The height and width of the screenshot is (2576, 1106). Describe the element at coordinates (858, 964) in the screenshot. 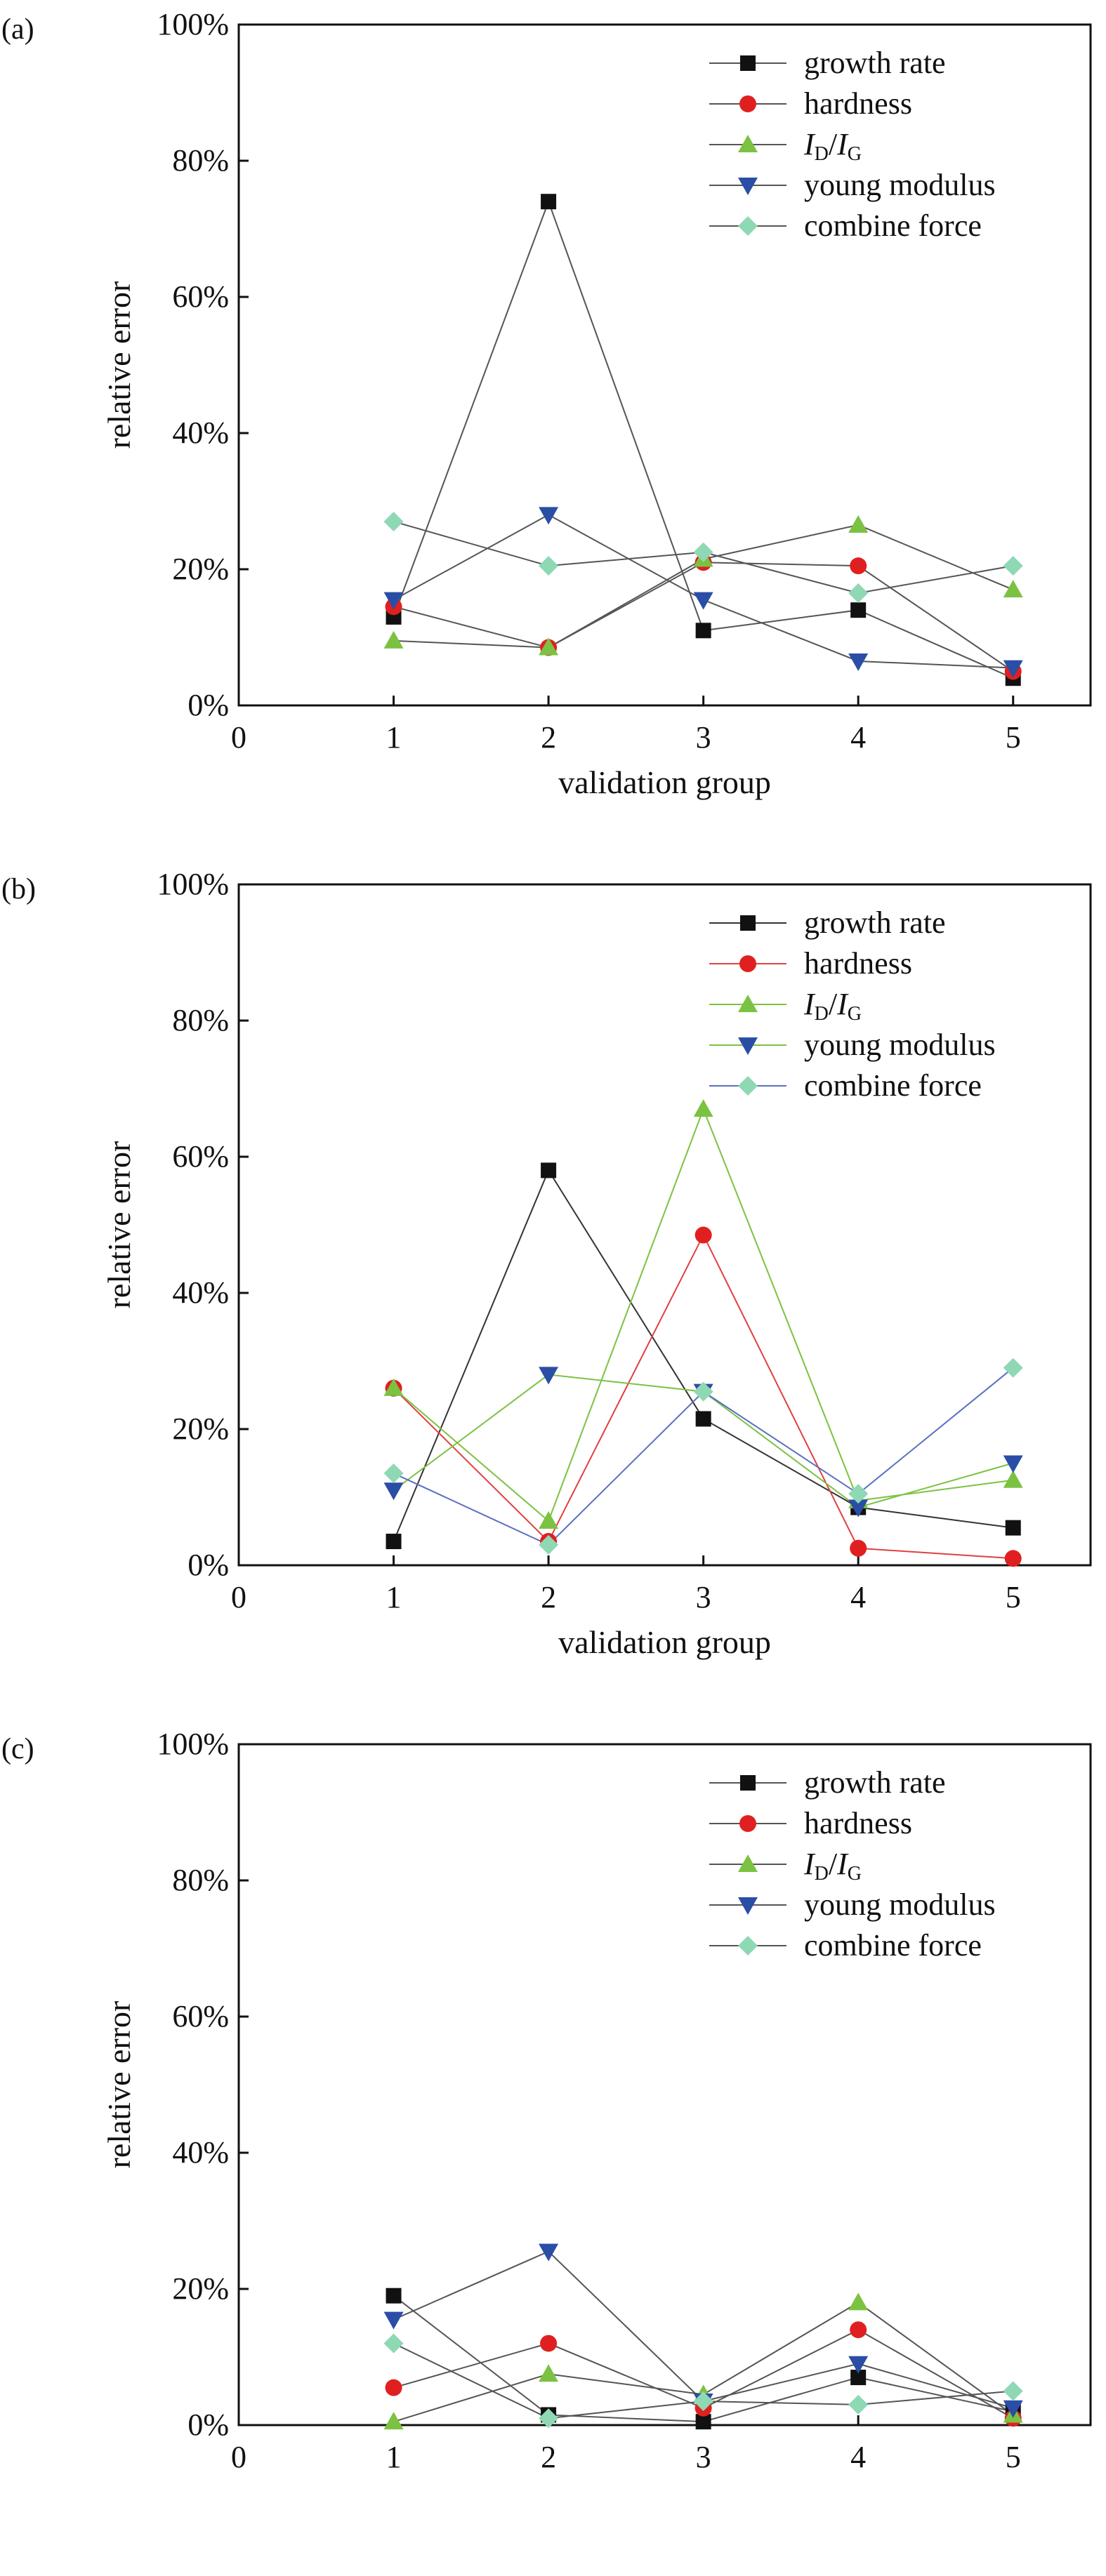

I see `legend-label: hardness` at that location.